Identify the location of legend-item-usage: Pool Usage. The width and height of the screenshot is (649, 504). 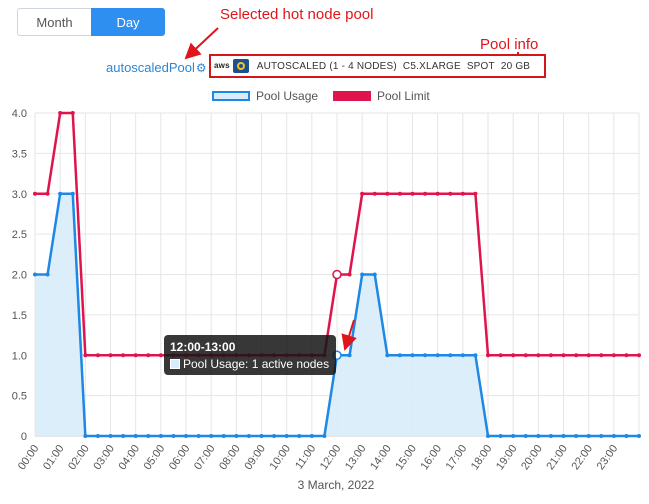
(265, 96).